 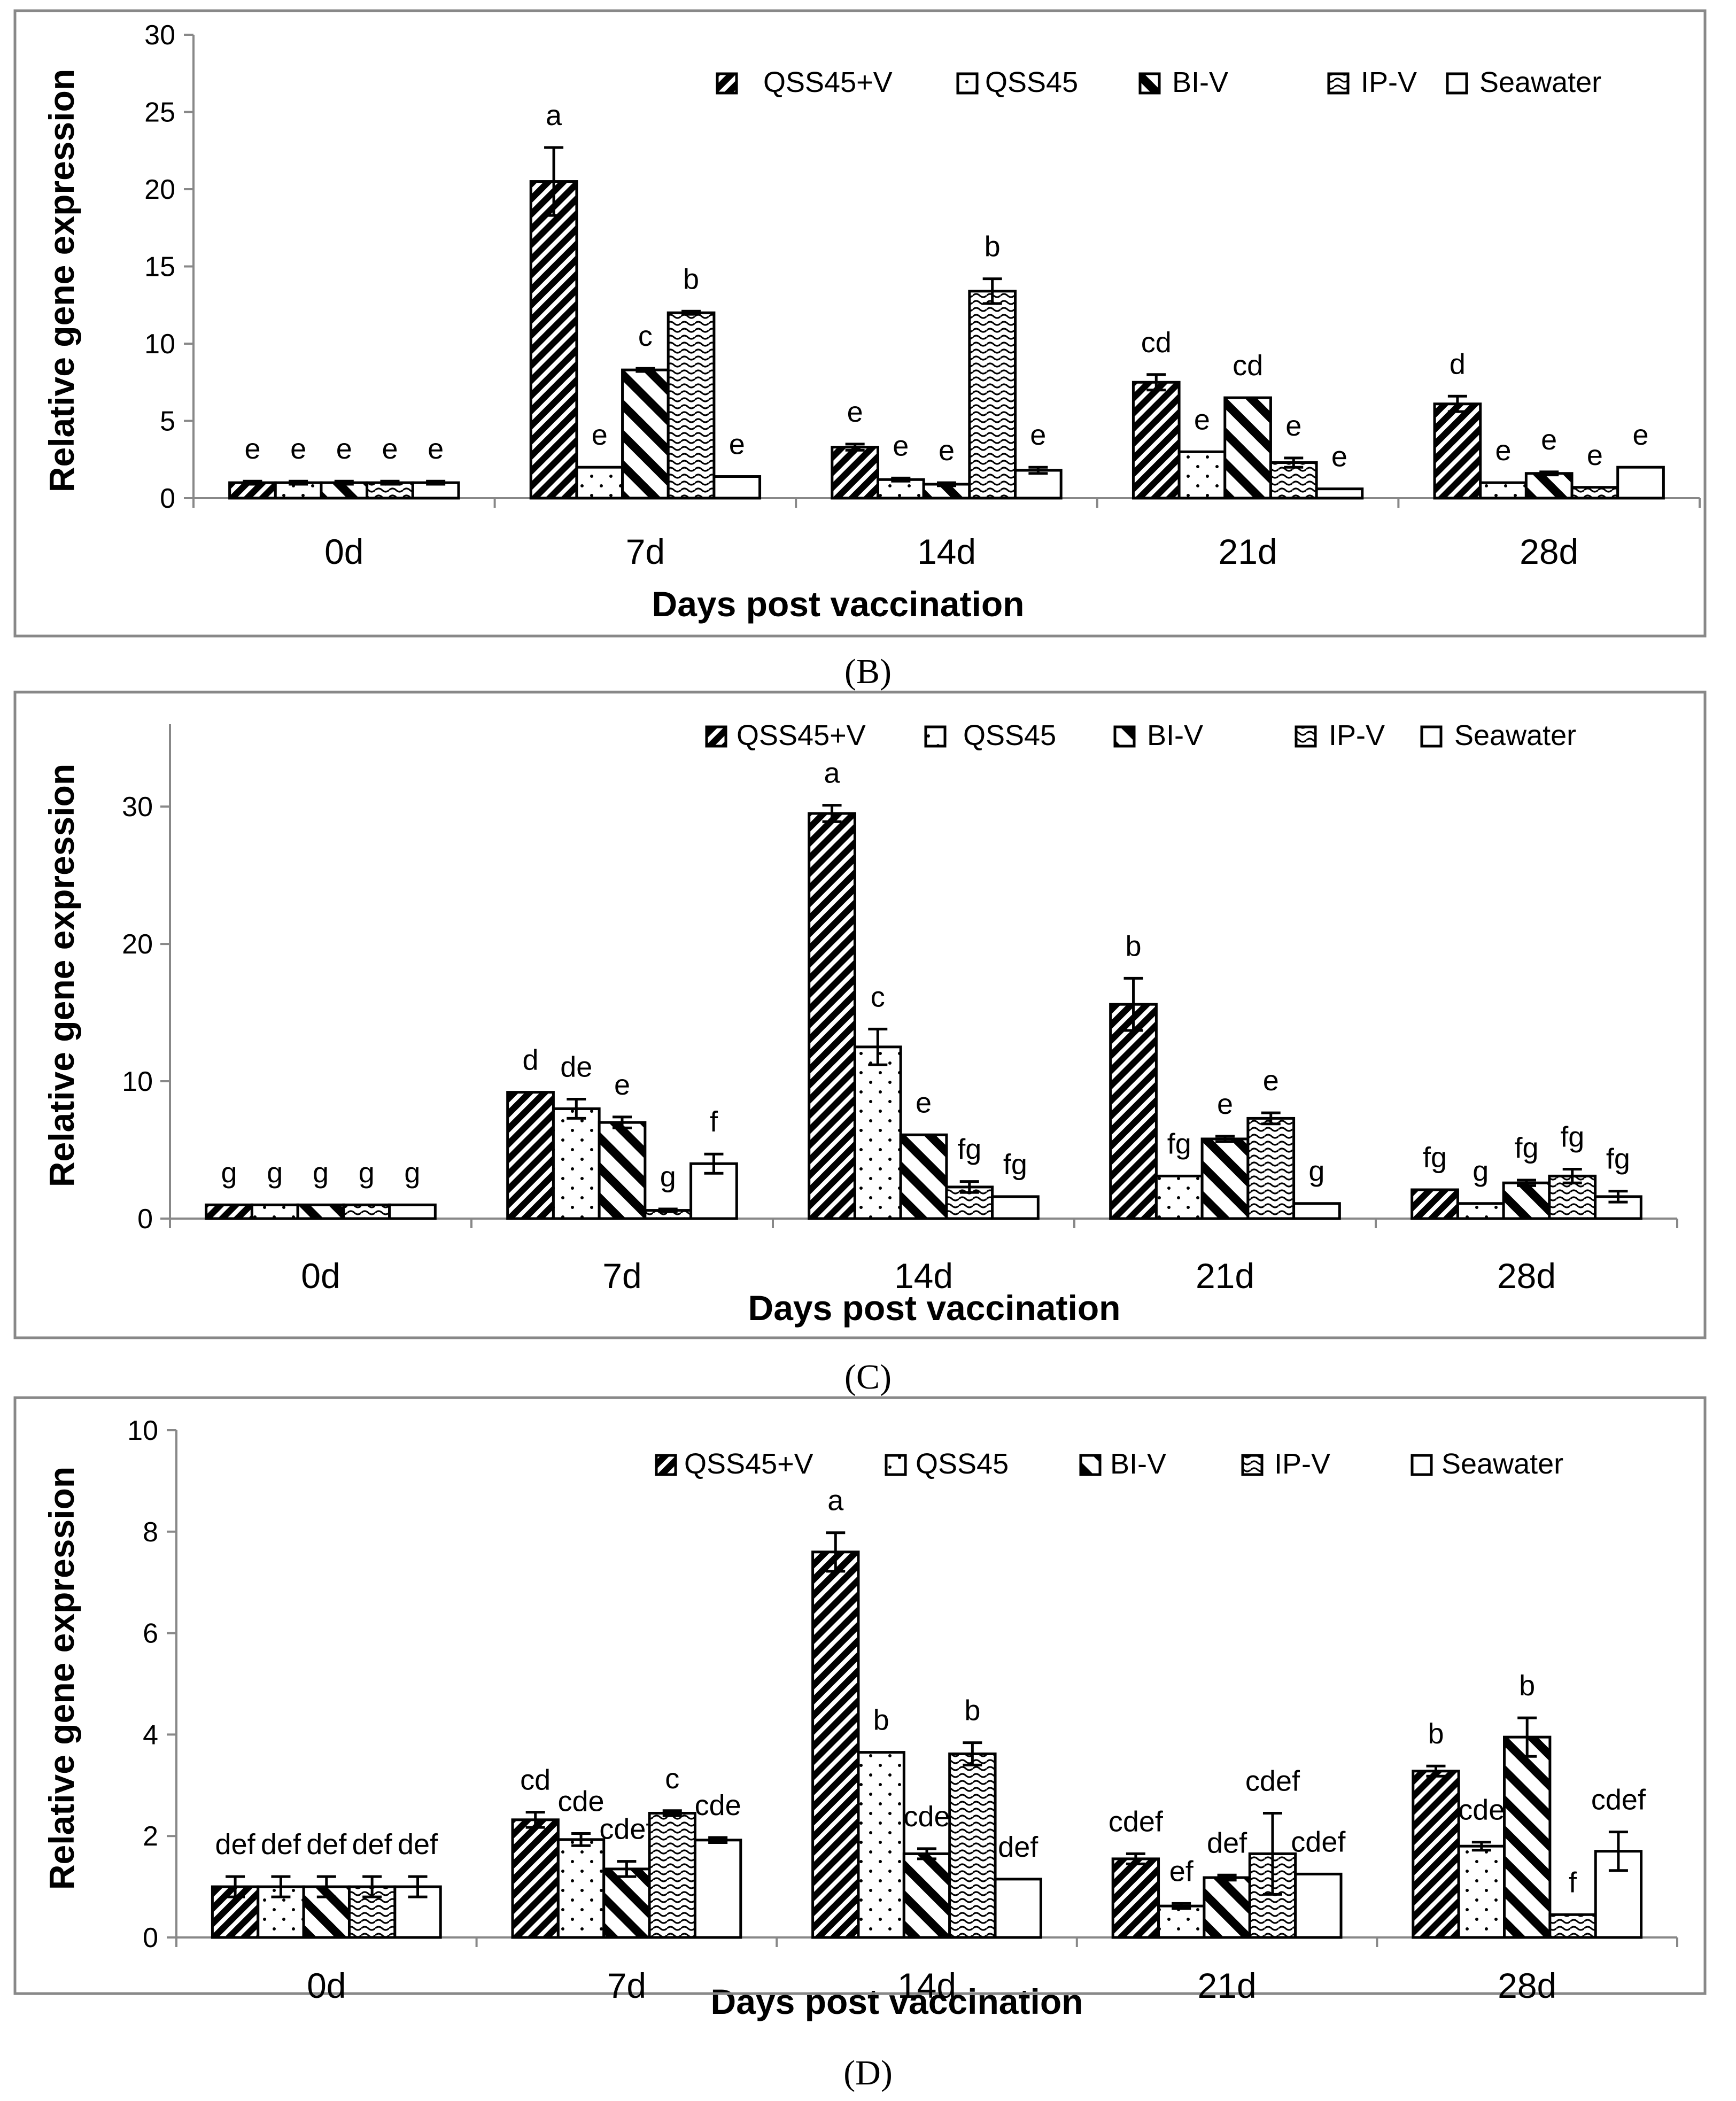 What do you see at coordinates (366, 1211) in the screenshot?
I see `bar-ip-v-0d` at bounding box center [366, 1211].